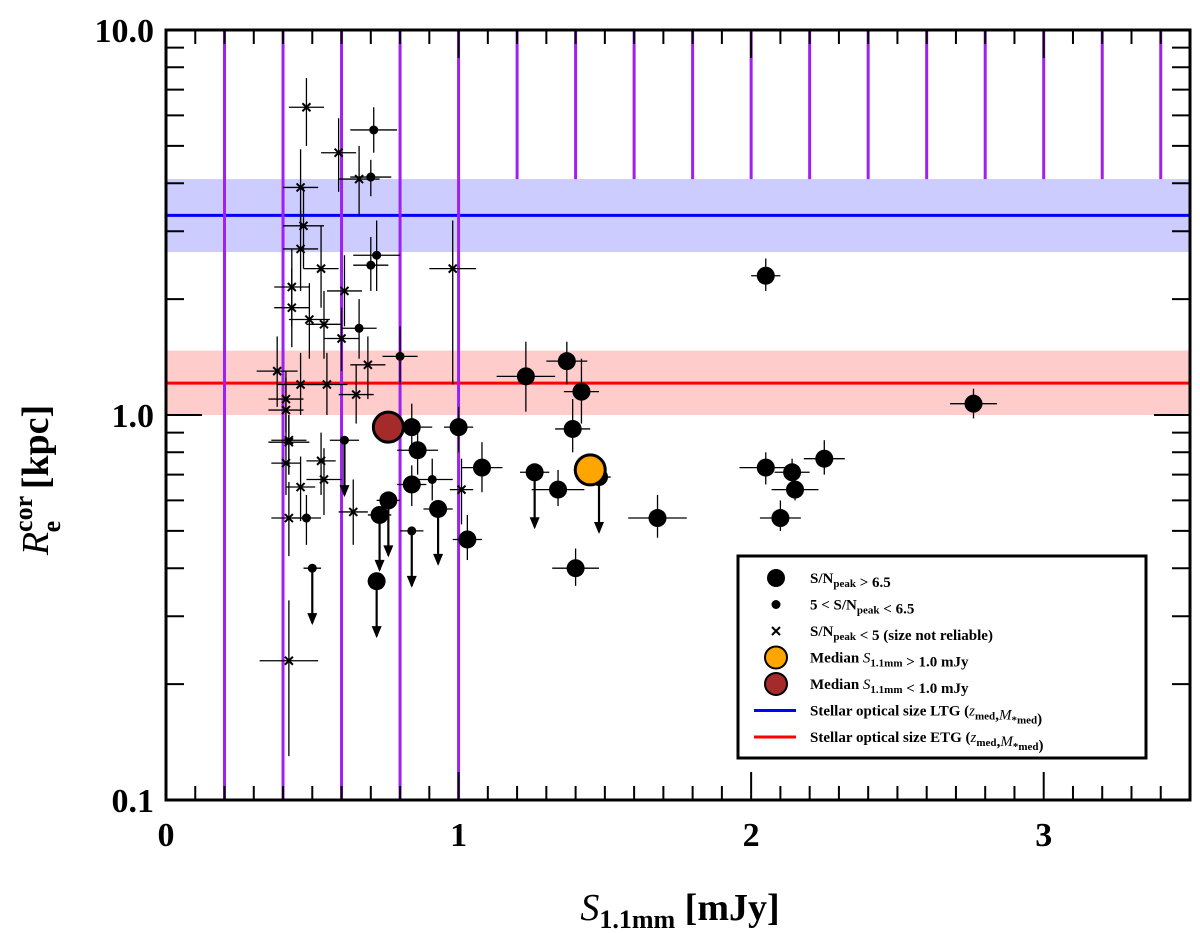 This screenshot has height=933, width=1200. What do you see at coordinates (776, 578) in the screenshot?
I see `legend-swatch-large-circle` at bounding box center [776, 578].